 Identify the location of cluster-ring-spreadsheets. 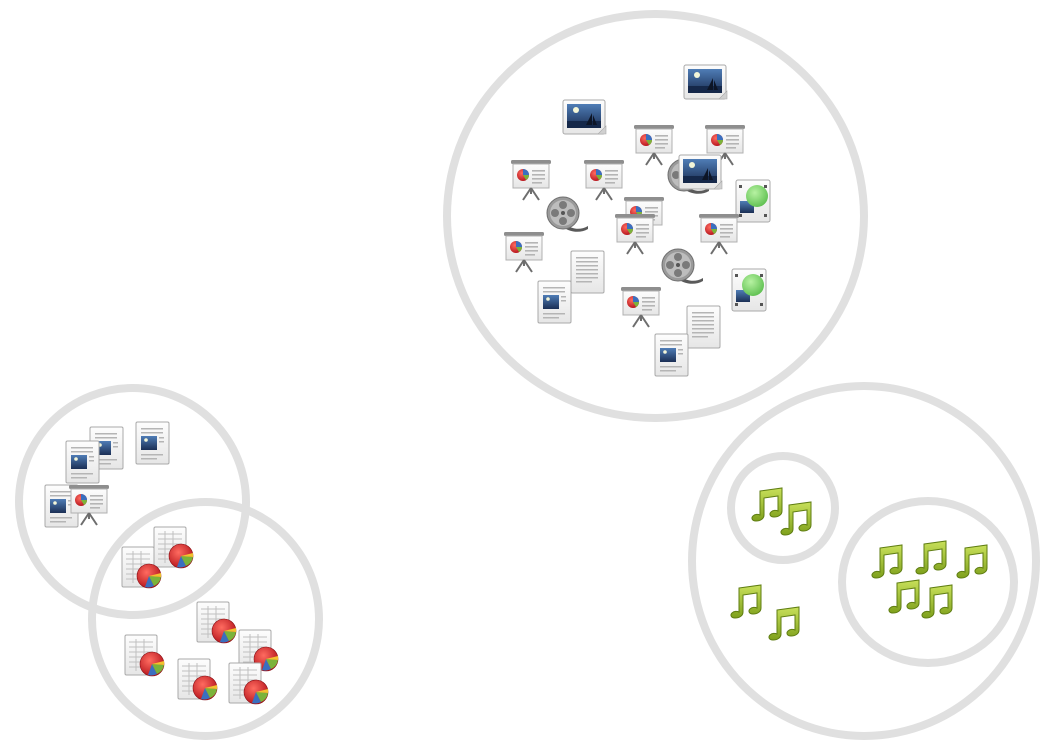
(205, 619).